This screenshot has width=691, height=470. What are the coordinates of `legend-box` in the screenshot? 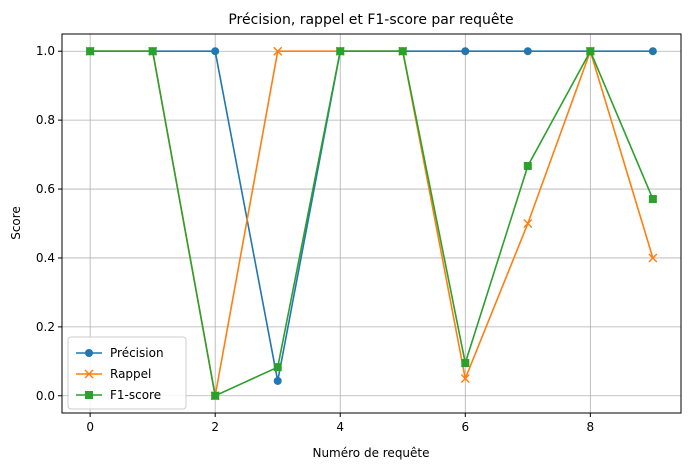 It's located at (127, 373).